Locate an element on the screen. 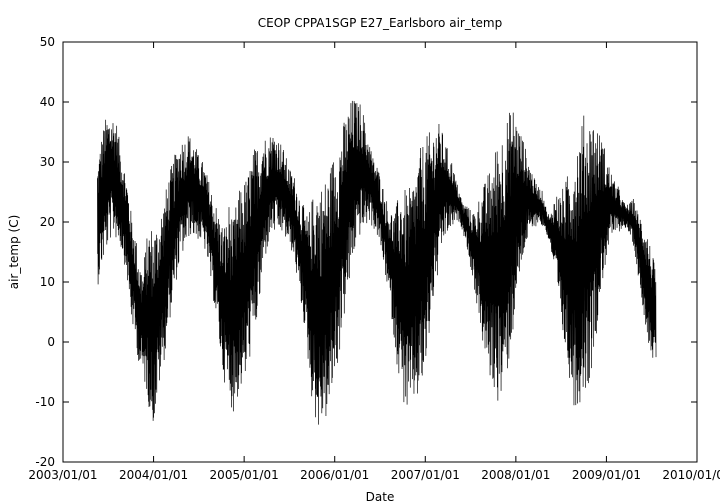 This screenshot has width=720, height=504. y-tick-label: 40 is located at coordinates (47, 102).